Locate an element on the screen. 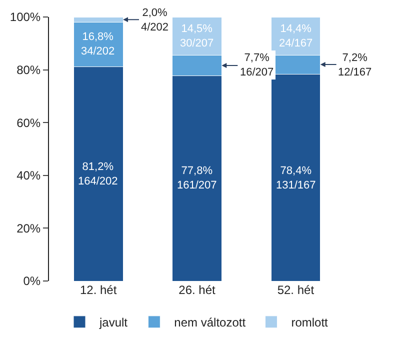  y-tick-label: 60% is located at coordinates (28, 123).